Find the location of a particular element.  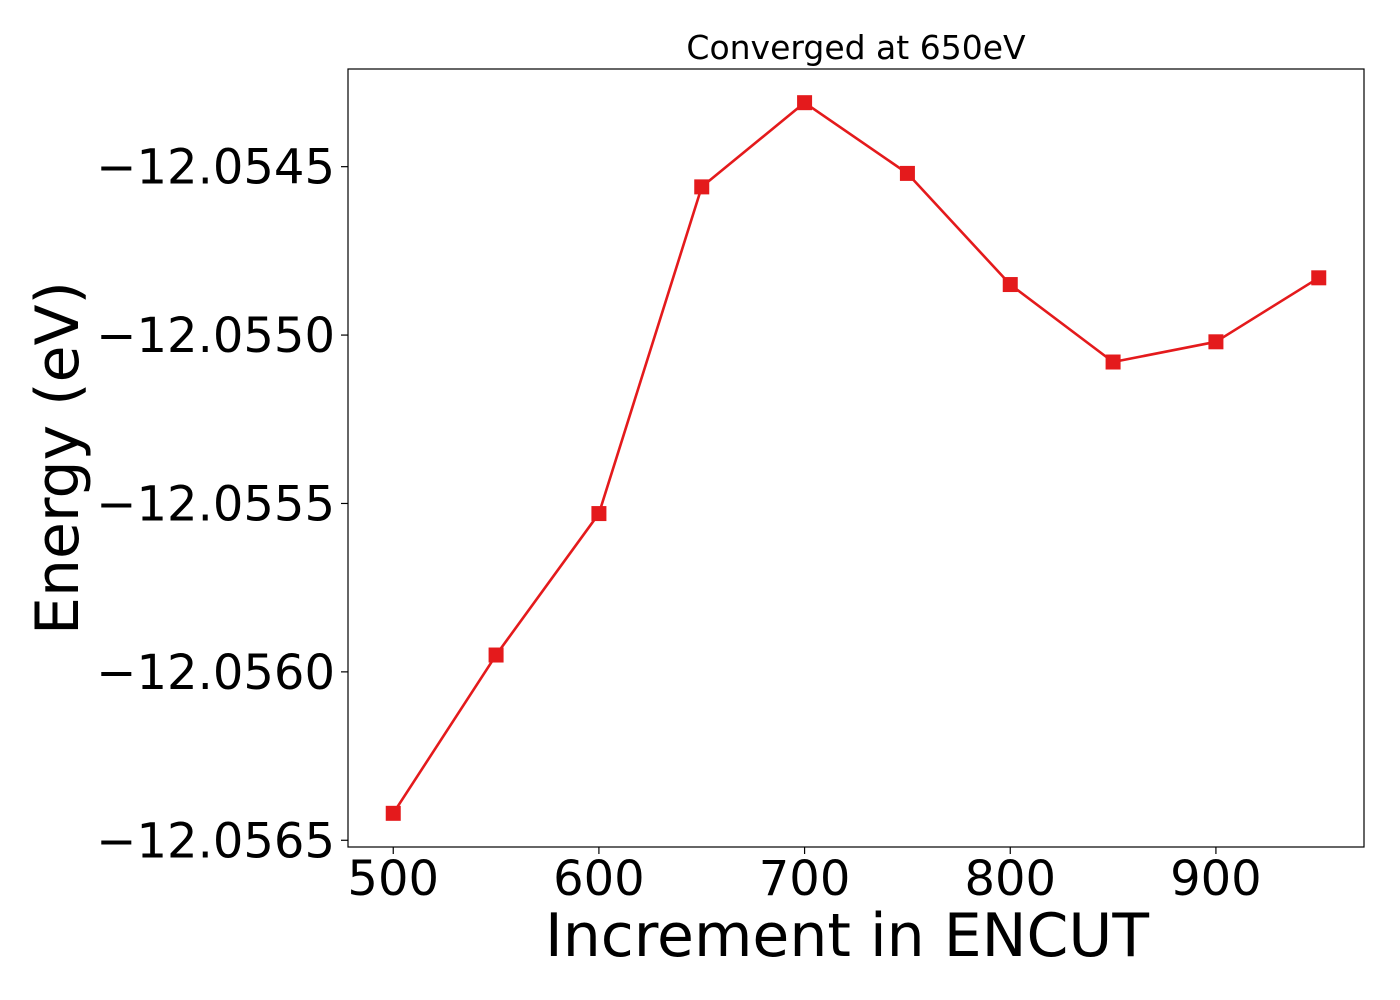

x-tick-label: 500 is located at coordinates (393, 879).